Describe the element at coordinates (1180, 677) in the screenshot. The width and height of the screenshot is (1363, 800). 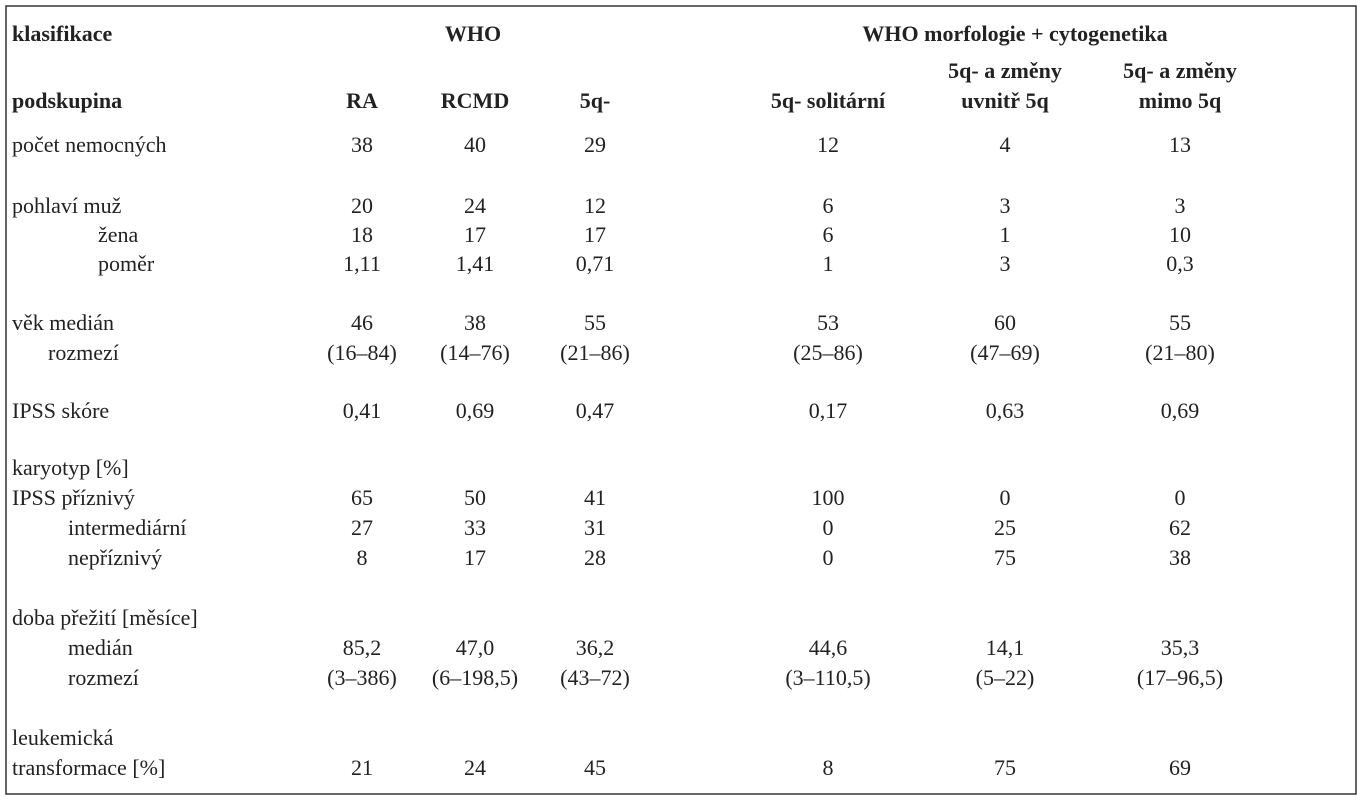
I see `cell: (17–96,5)` at that location.